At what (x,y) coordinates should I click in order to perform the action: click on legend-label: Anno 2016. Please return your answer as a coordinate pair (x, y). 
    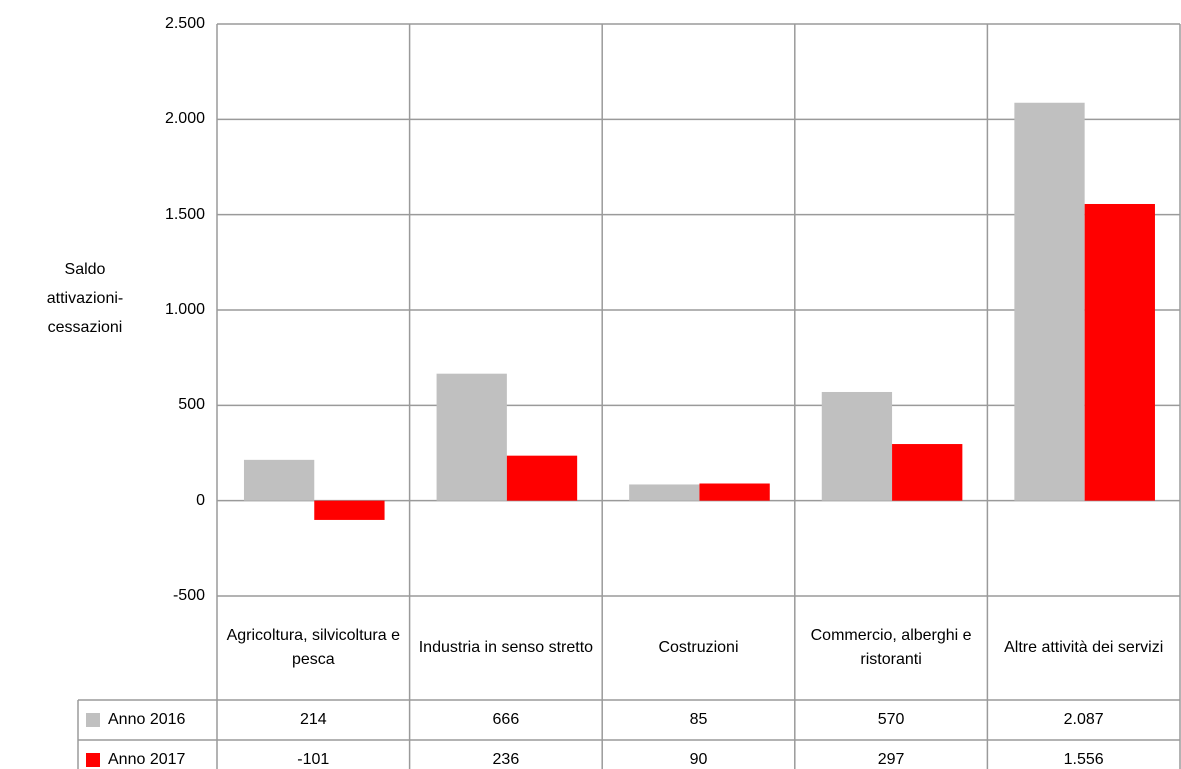
    Looking at the image, I should click on (147, 719).